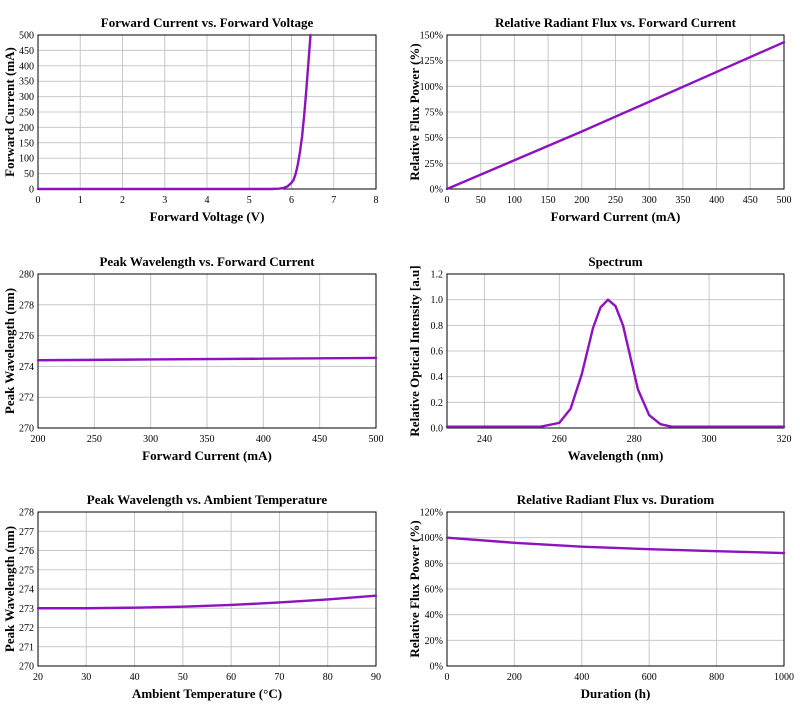 This screenshot has width=800, height=704. Describe the element at coordinates (279, 677) in the screenshot. I see `x-tick-label: 70` at that location.